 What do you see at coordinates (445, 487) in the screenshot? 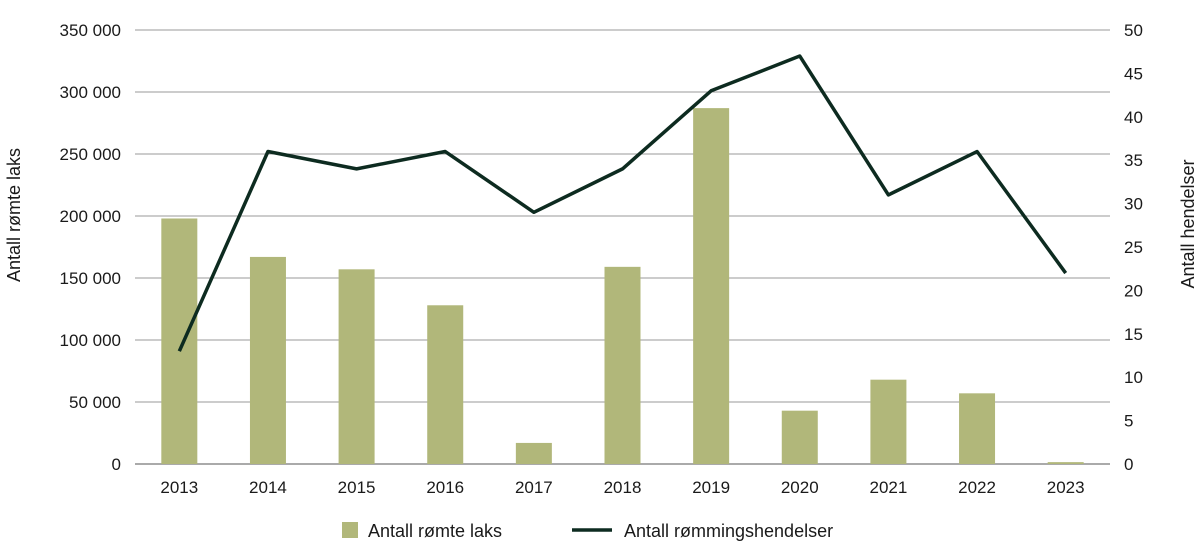
I see `x-tick-label: 2016` at bounding box center [445, 487].